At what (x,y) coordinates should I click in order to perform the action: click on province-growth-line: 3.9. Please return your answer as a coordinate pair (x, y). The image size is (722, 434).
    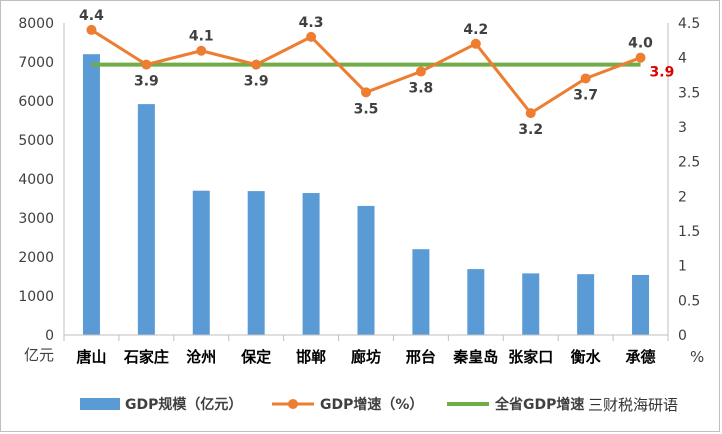
    Looking at the image, I should click on (383, 71).